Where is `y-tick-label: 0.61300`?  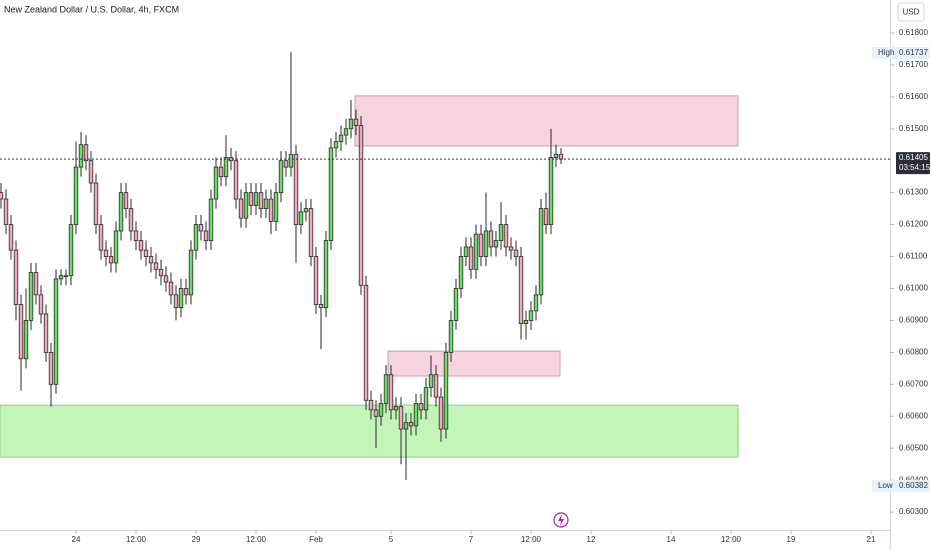 y-tick-label: 0.61300 is located at coordinates (913, 192).